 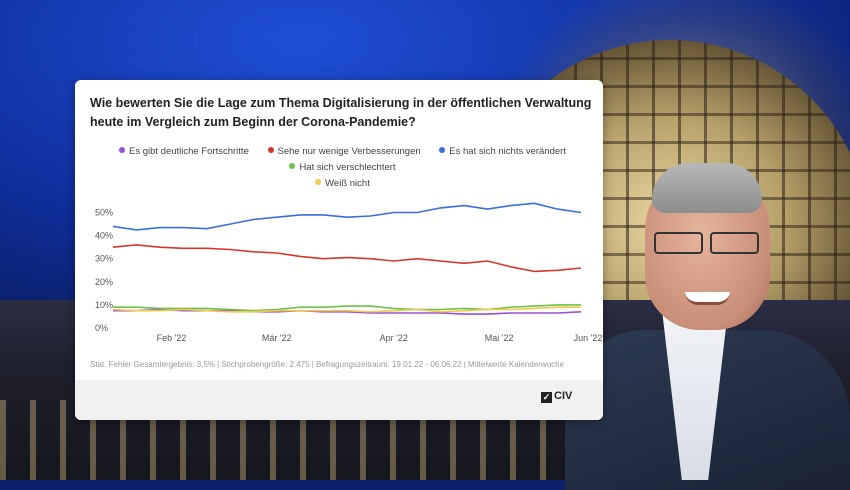 I want to click on civey-logo: ✓ CIV, so click(x=556, y=396).